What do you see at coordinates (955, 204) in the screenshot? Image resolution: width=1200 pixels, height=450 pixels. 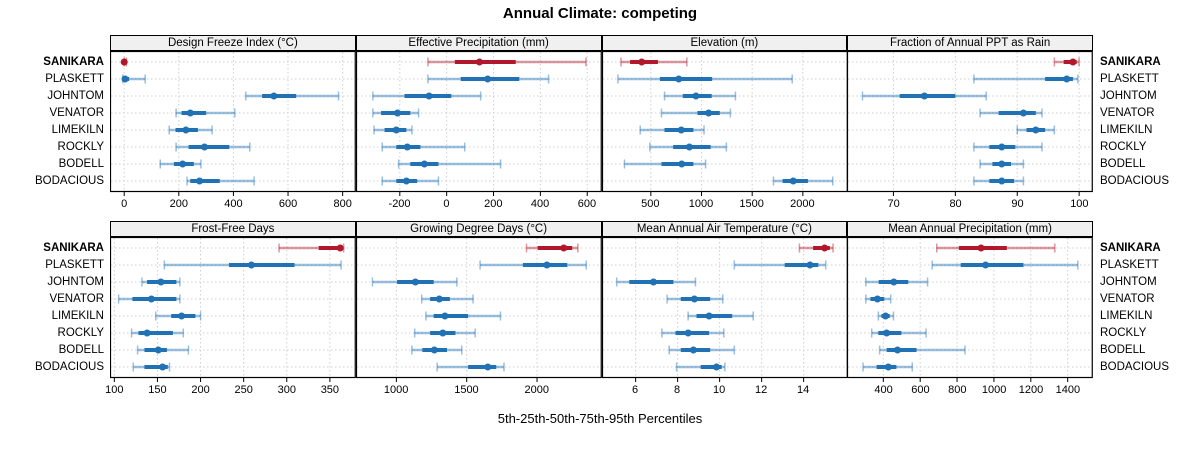 I see `axis-tick-label: 80` at bounding box center [955, 204].